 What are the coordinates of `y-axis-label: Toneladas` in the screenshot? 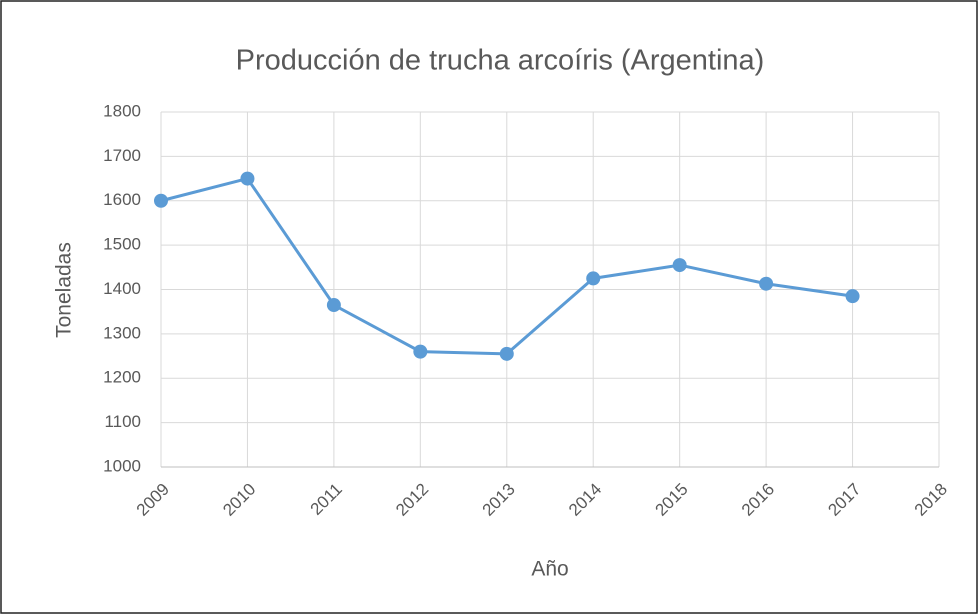 It's located at (64, 290).